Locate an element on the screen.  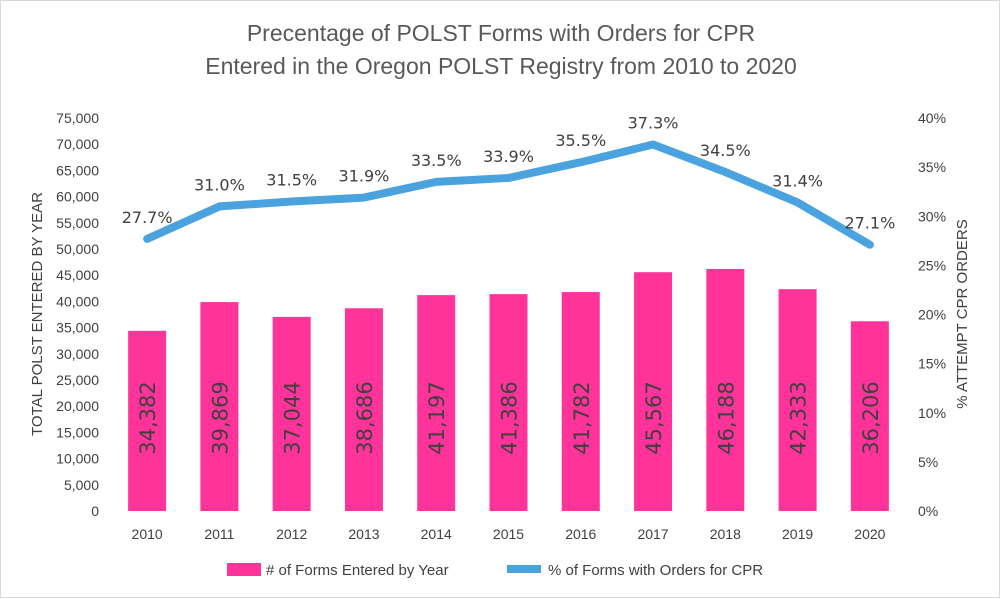
right-tick-label: 25% is located at coordinates (932, 265).